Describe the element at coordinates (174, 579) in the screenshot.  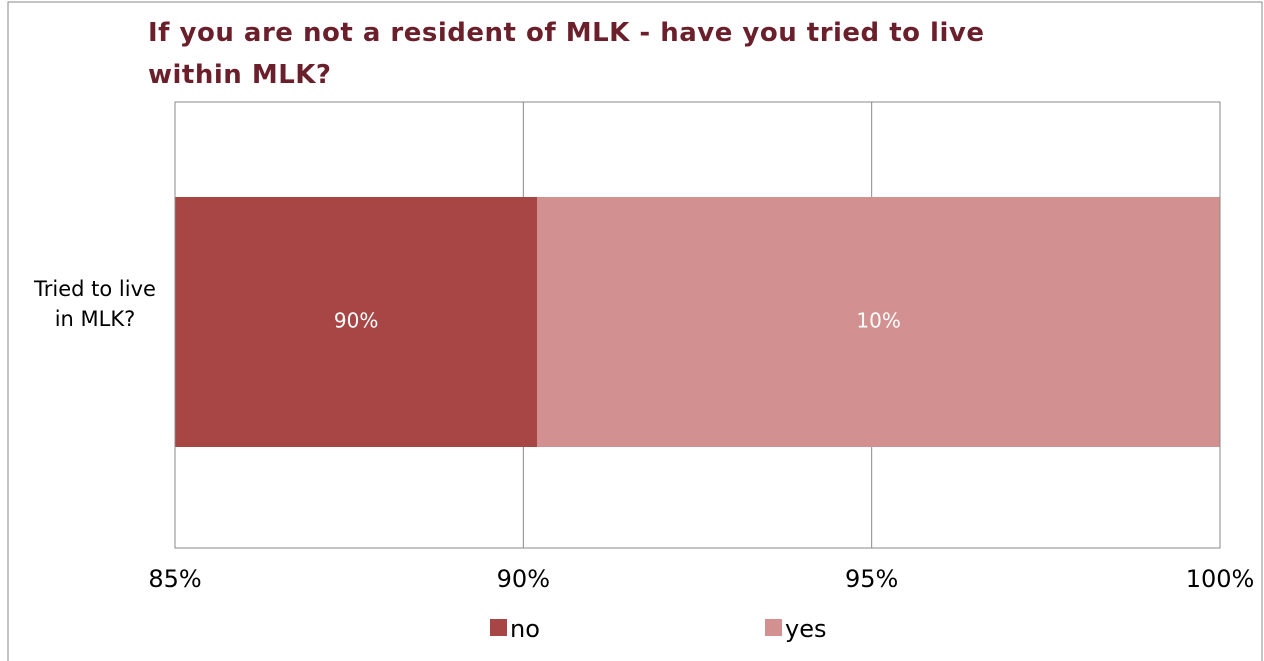
I see `x-tick-label: 85%` at that location.